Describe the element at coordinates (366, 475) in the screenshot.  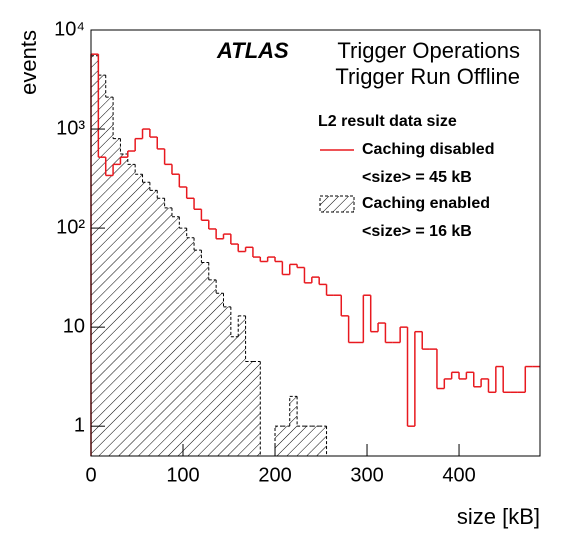
I see `x-tick-label: 300` at that location.